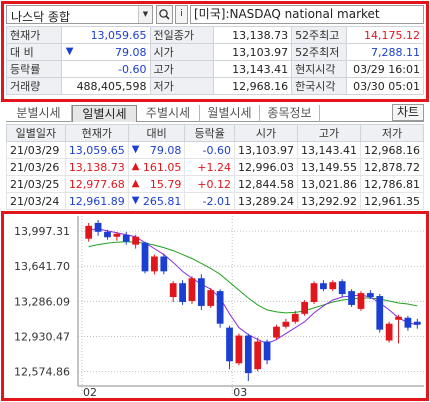 The width and height of the screenshot is (430, 402). I want to click on row-high: 13,292.92, so click(329, 201).